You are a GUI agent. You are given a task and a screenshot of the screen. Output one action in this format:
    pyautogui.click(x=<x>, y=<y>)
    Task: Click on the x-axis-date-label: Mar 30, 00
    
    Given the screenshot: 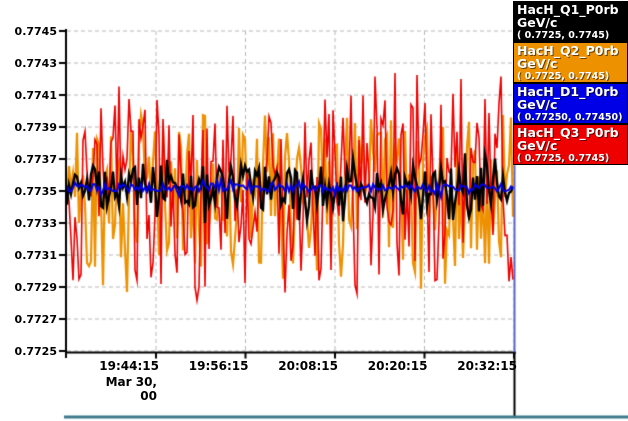 What is the action you would take?
    pyautogui.click(x=131, y=389)
    